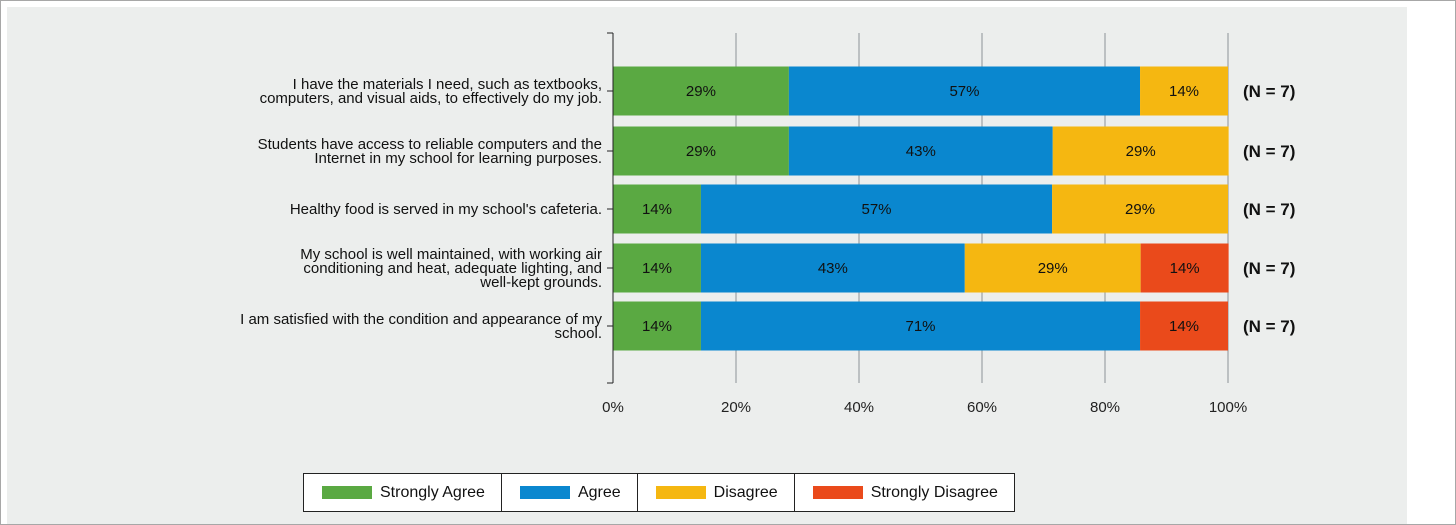 The height and width of the screenshot is (525, 1456). I want to click on x-tick-label: 40%, so click(859, 407).